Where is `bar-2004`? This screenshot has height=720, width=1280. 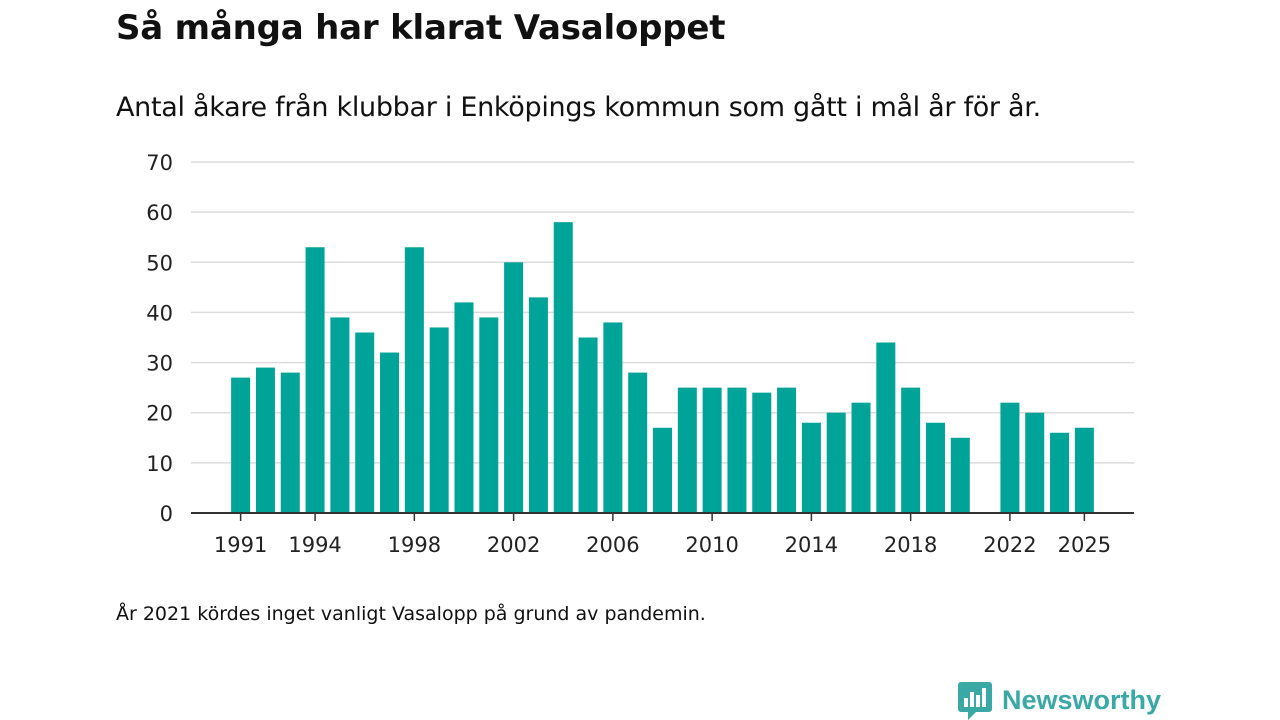 bar-2004 is located at coordinates (563, 367).